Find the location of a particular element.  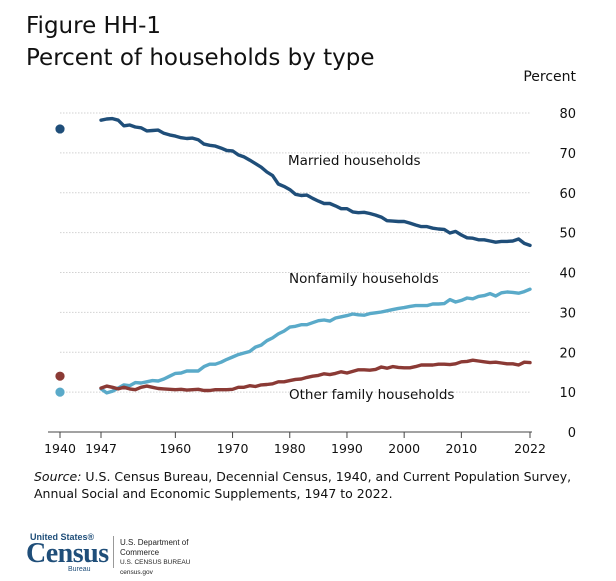

x-axis-ticks: 1940 1947 1960 1970 1980 1990 2000 2010 2022 is located at coordinates (295, 443).